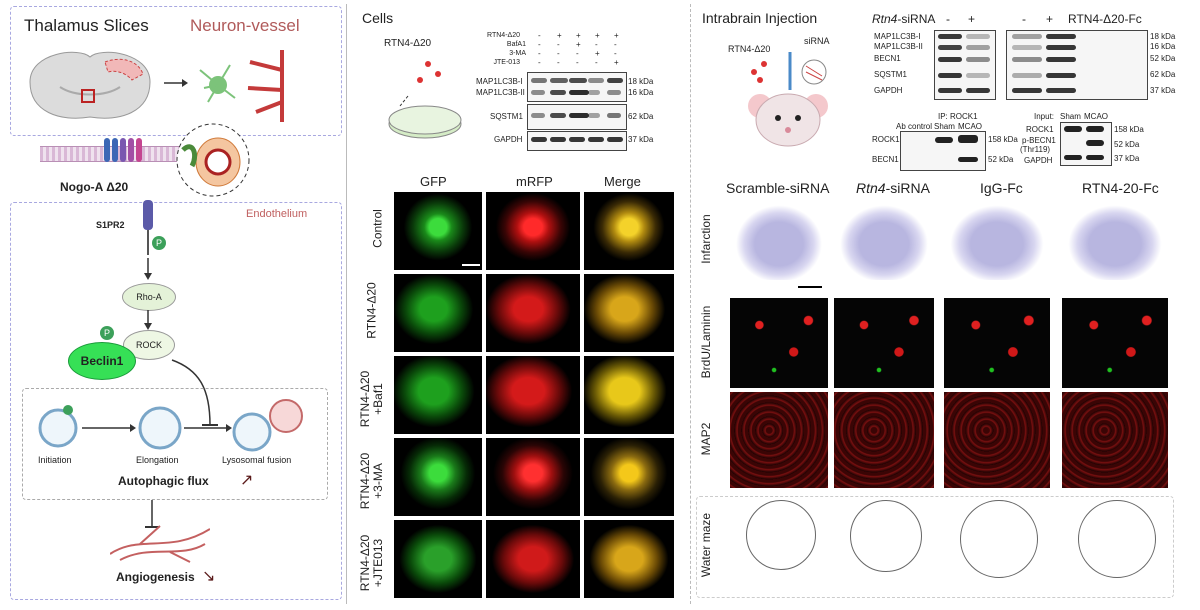  Describe the element at coordinates (213, 160) in the screenshot. I see `zoom-circle-illustration` at that location.